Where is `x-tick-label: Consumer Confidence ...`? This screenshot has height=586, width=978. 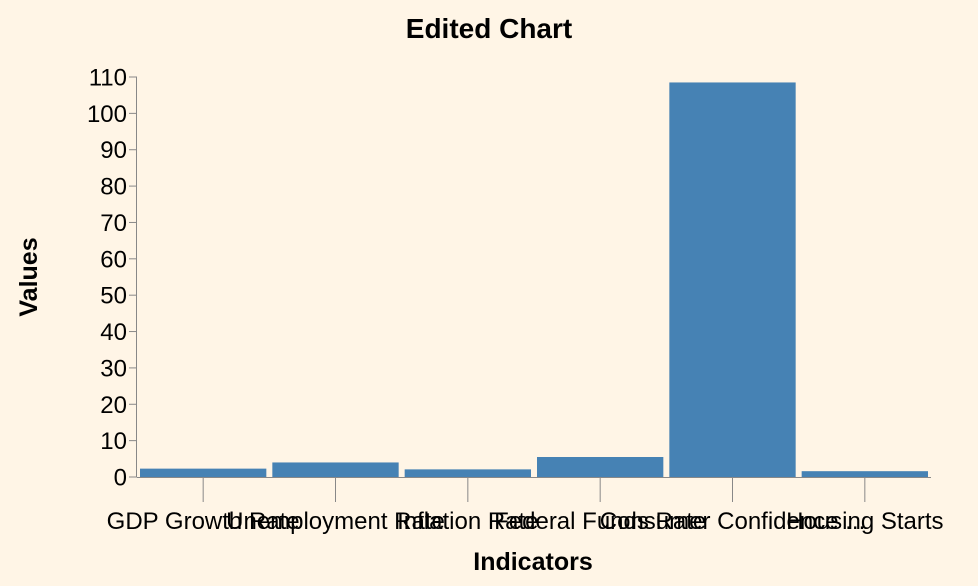 x-tick-label: Consumer Confidence ... is located at coordinates (732, 521).